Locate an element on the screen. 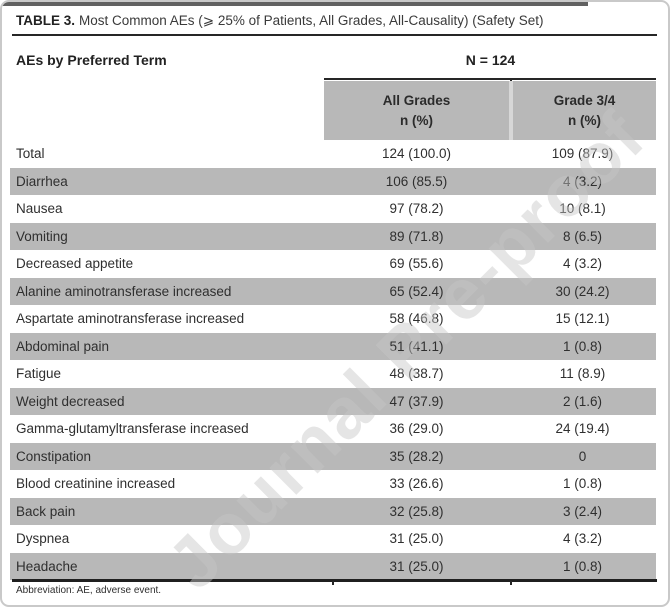 This screenshot has height=607, width=670. column-label: All Grades is located at coordinates (416, 100).